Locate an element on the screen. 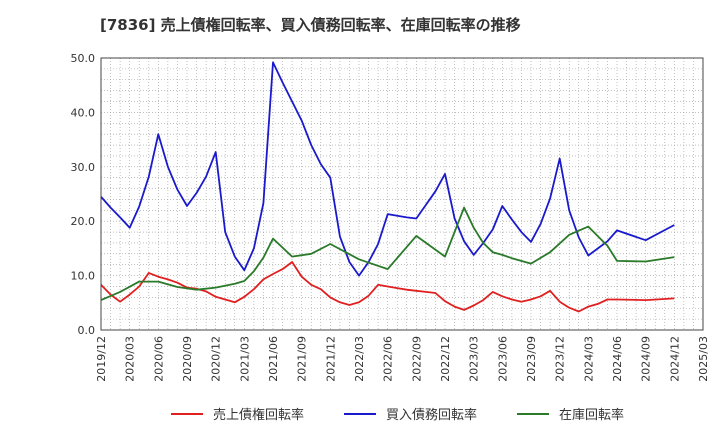 The height and width of the screenshot is (440, 720). x-tick-label: 2024/09 is located at coordinates (646, 359).